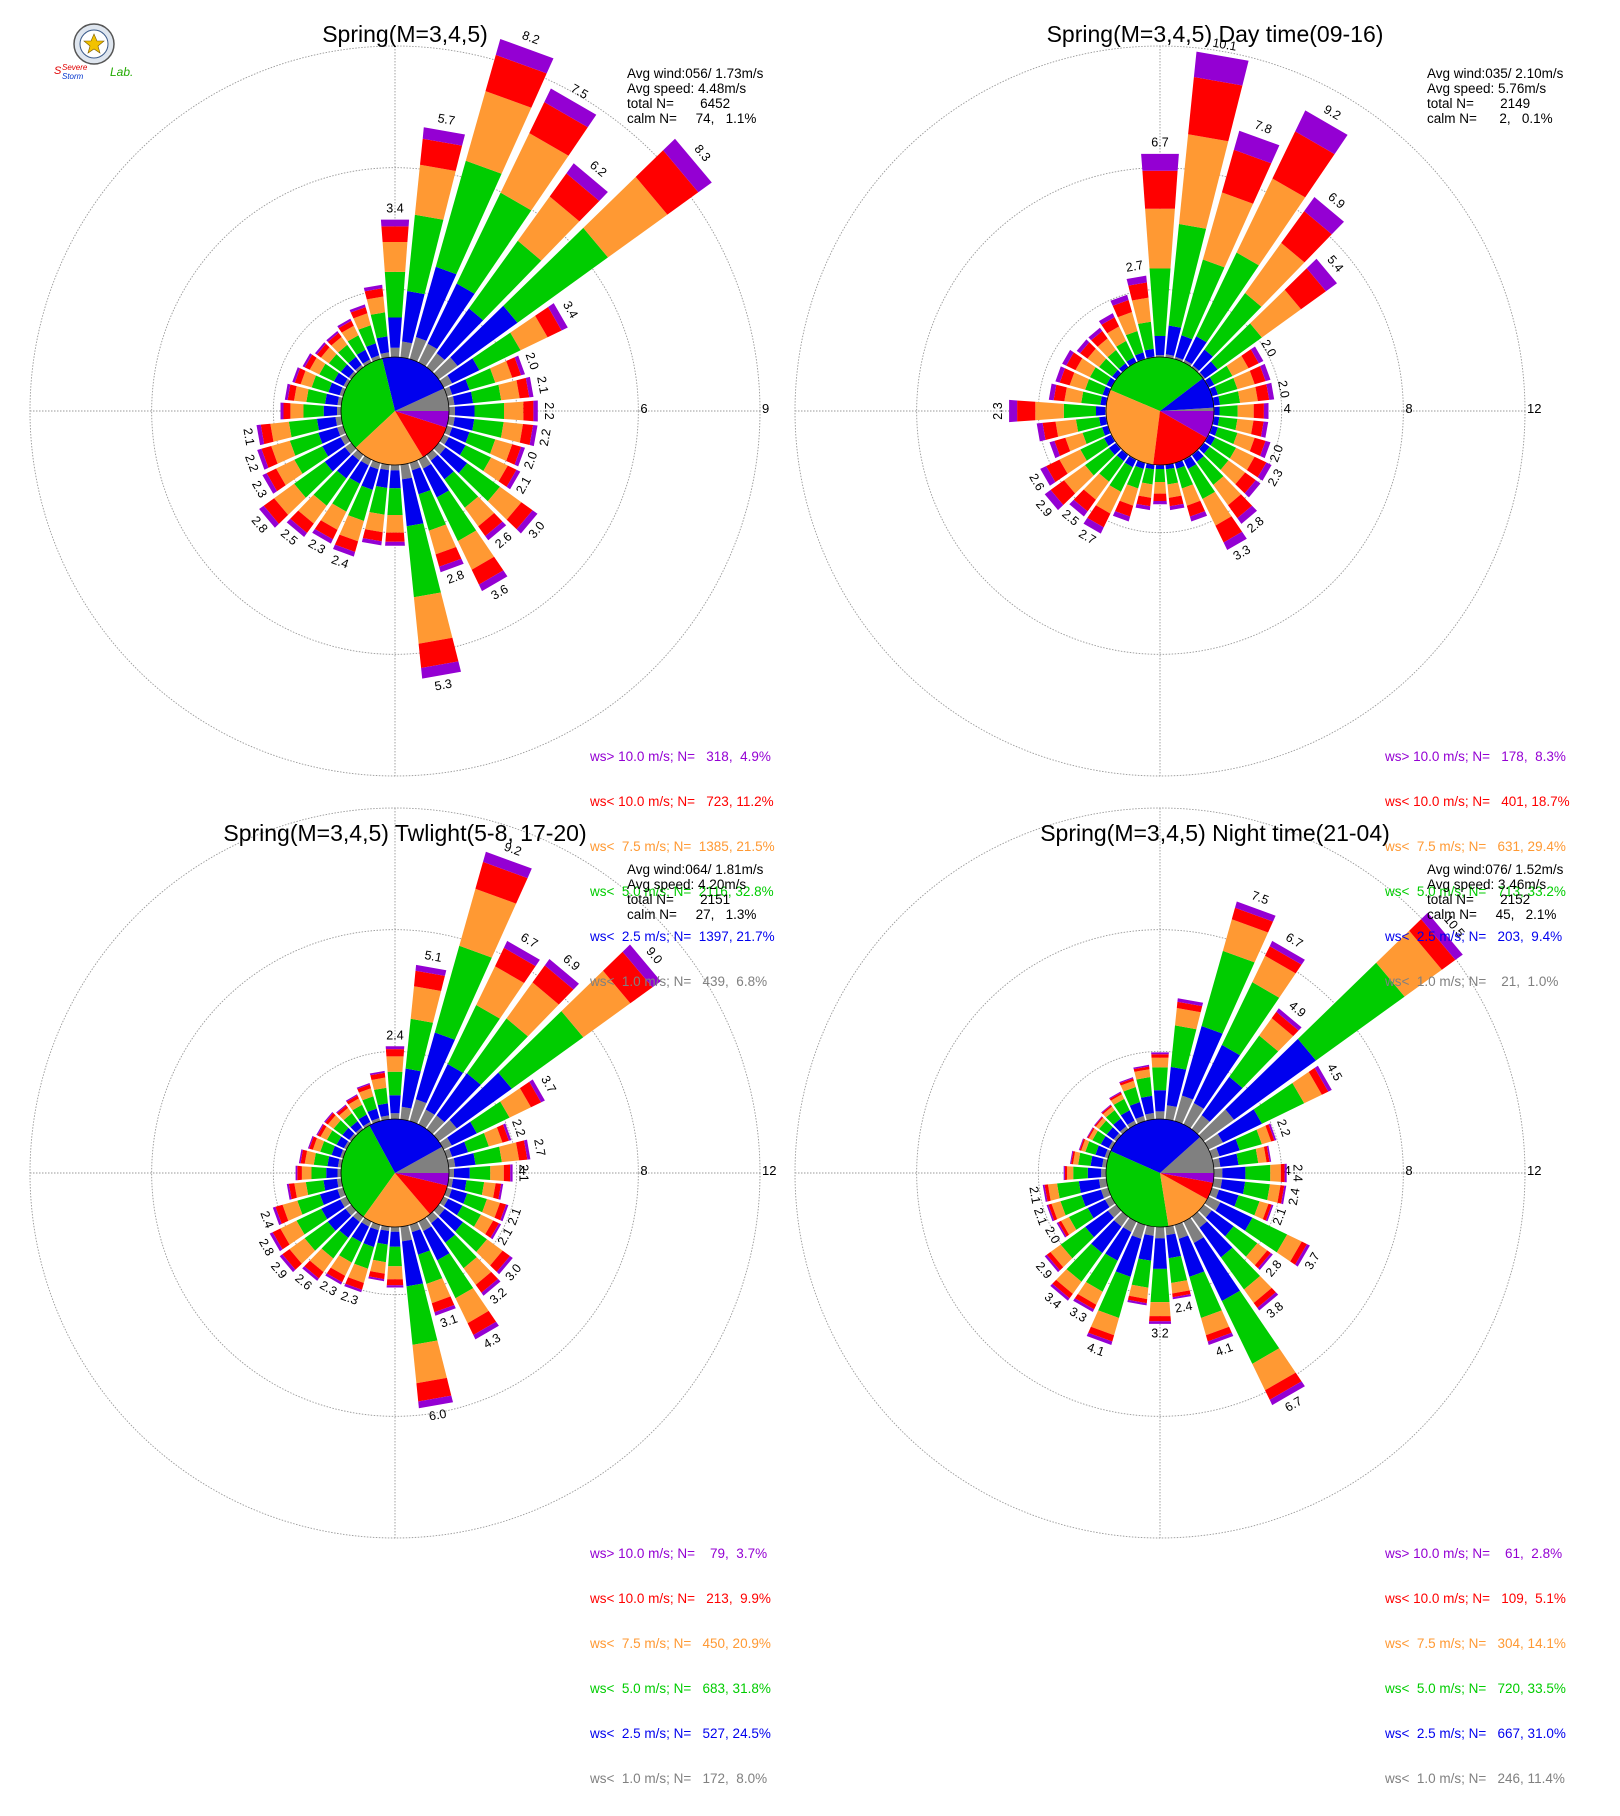 The image size is (1620, 1816). Describe the element at coordinates (682, 801) in the screenshot. I see `legend-entry-red: ws< 10.0 m/s; N= 723, 11.2%` at that location.